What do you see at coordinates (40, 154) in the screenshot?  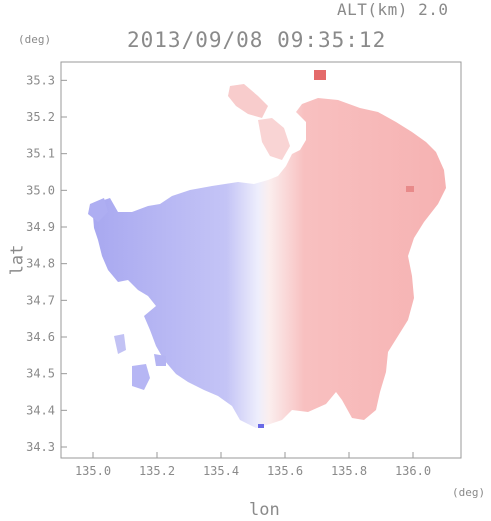 I see `y-tick-label: 35.1` at bounding box center [40, 154].